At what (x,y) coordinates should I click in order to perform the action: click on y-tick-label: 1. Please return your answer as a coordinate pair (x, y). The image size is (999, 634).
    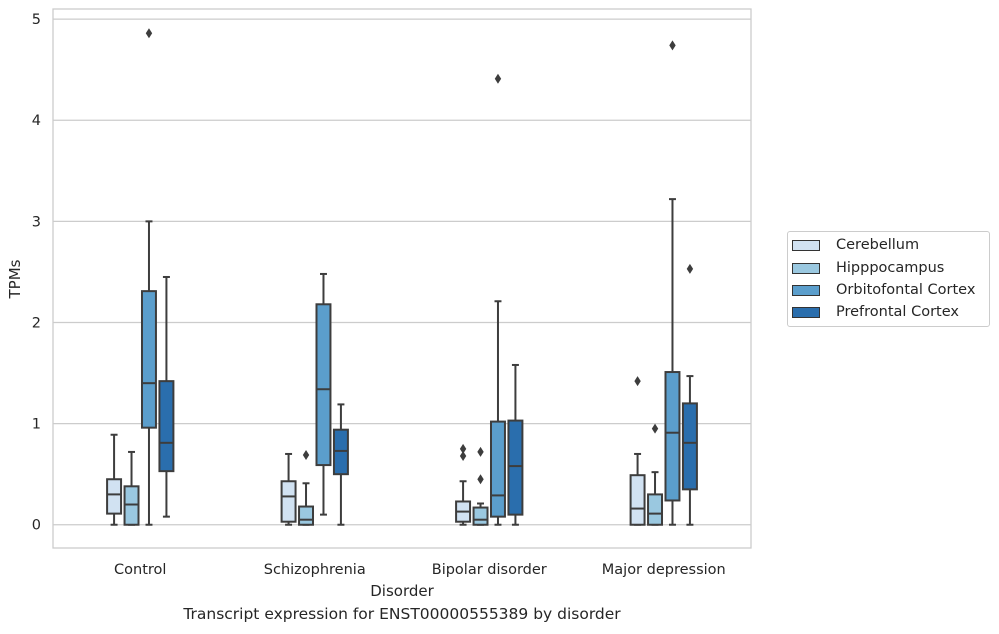
    Looking at the image, I should click on (36, 425).